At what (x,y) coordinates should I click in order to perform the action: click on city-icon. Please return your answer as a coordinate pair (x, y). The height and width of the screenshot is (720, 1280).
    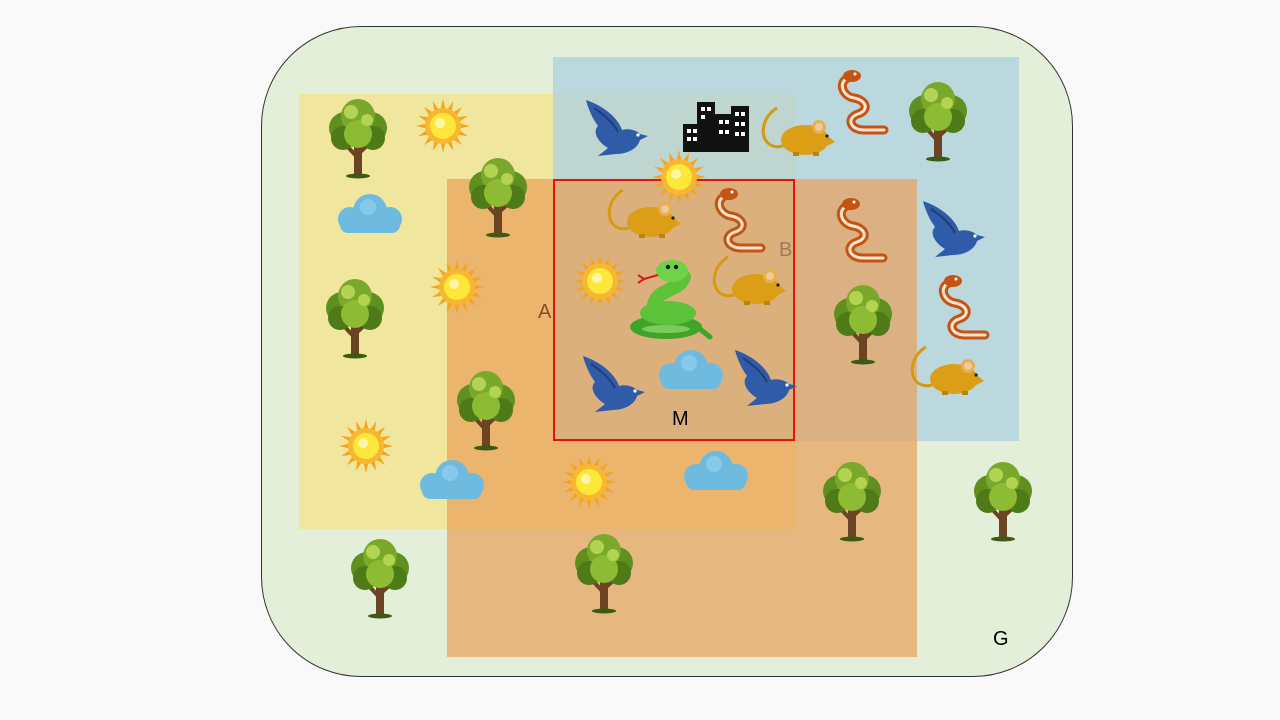
    Looking at the image, I should click on (716, 127).